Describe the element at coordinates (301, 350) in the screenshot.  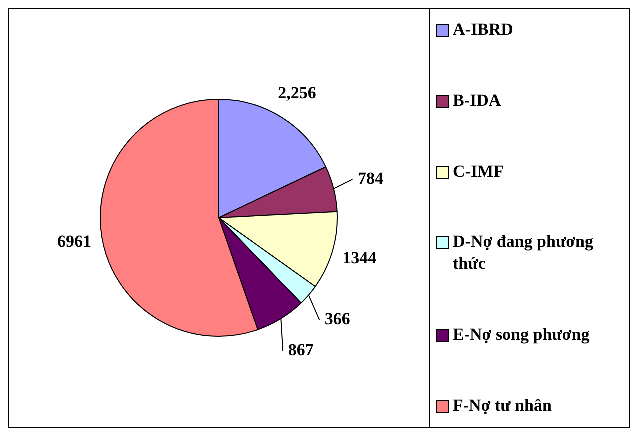
I see `data-label: 867` at that location.